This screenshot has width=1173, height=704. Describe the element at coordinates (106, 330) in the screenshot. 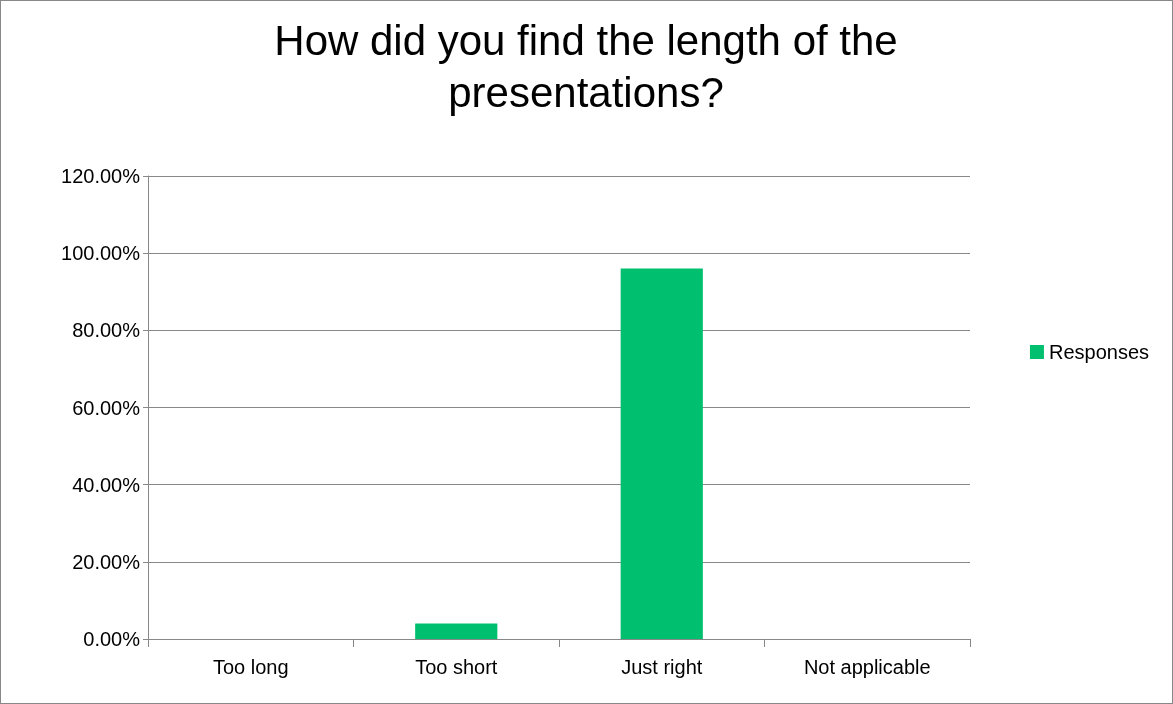

I see `y-tick-label: 80.00%` at that location.